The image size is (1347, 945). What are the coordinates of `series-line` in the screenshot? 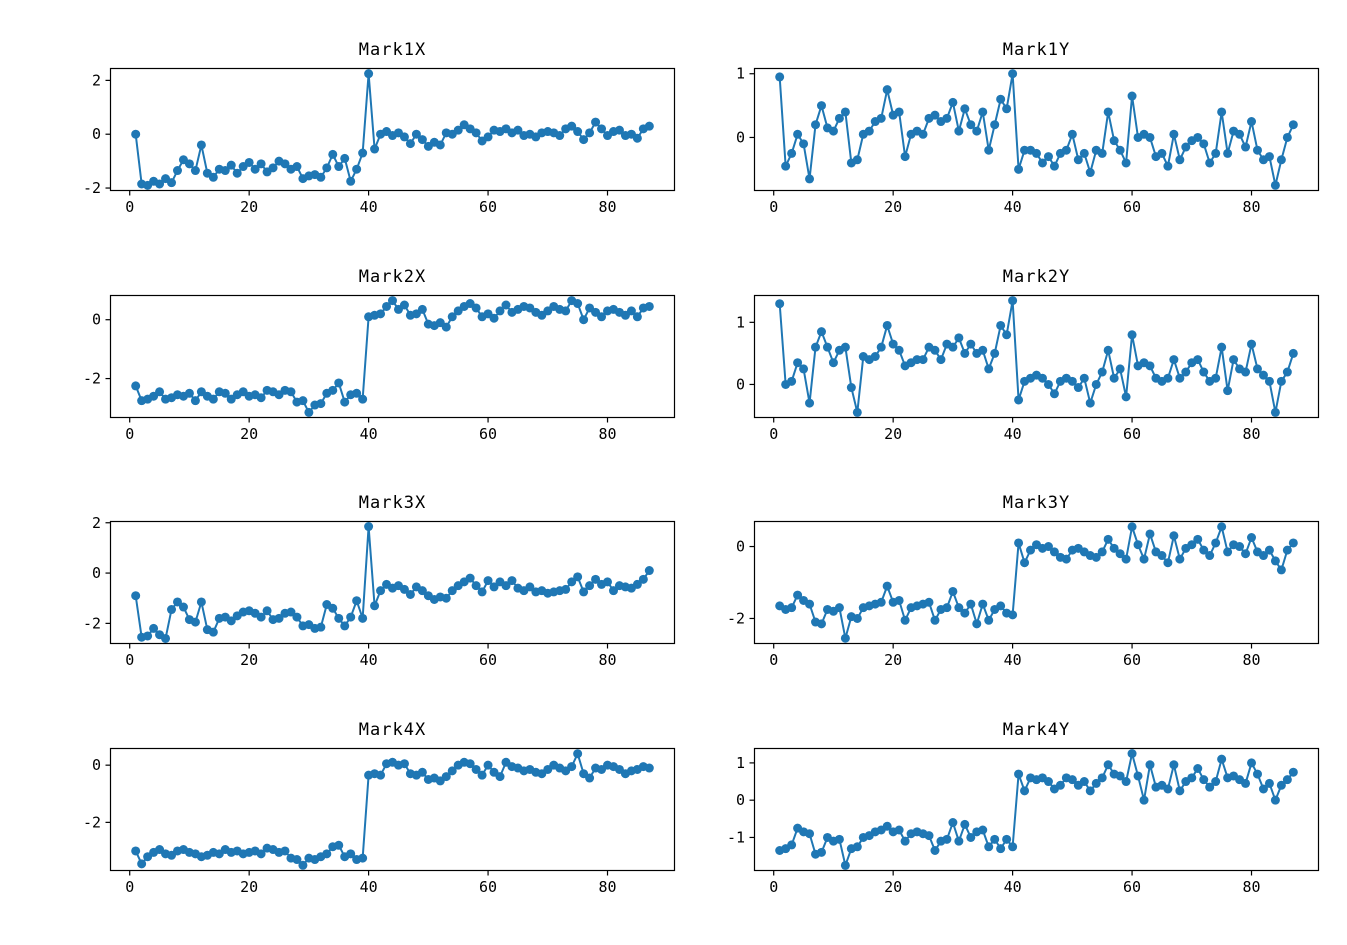 It's located at (1036, 356).